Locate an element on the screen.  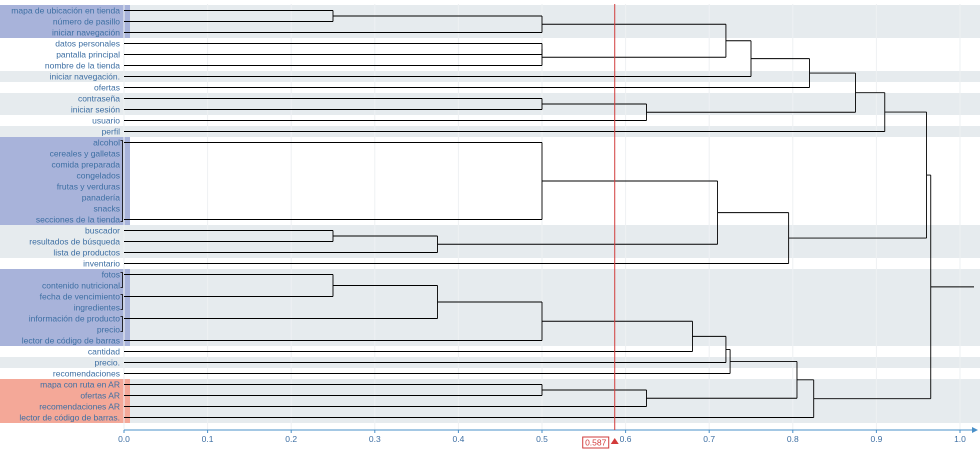
x-tick-label: 0.7 is located at coordinates (709, 439).